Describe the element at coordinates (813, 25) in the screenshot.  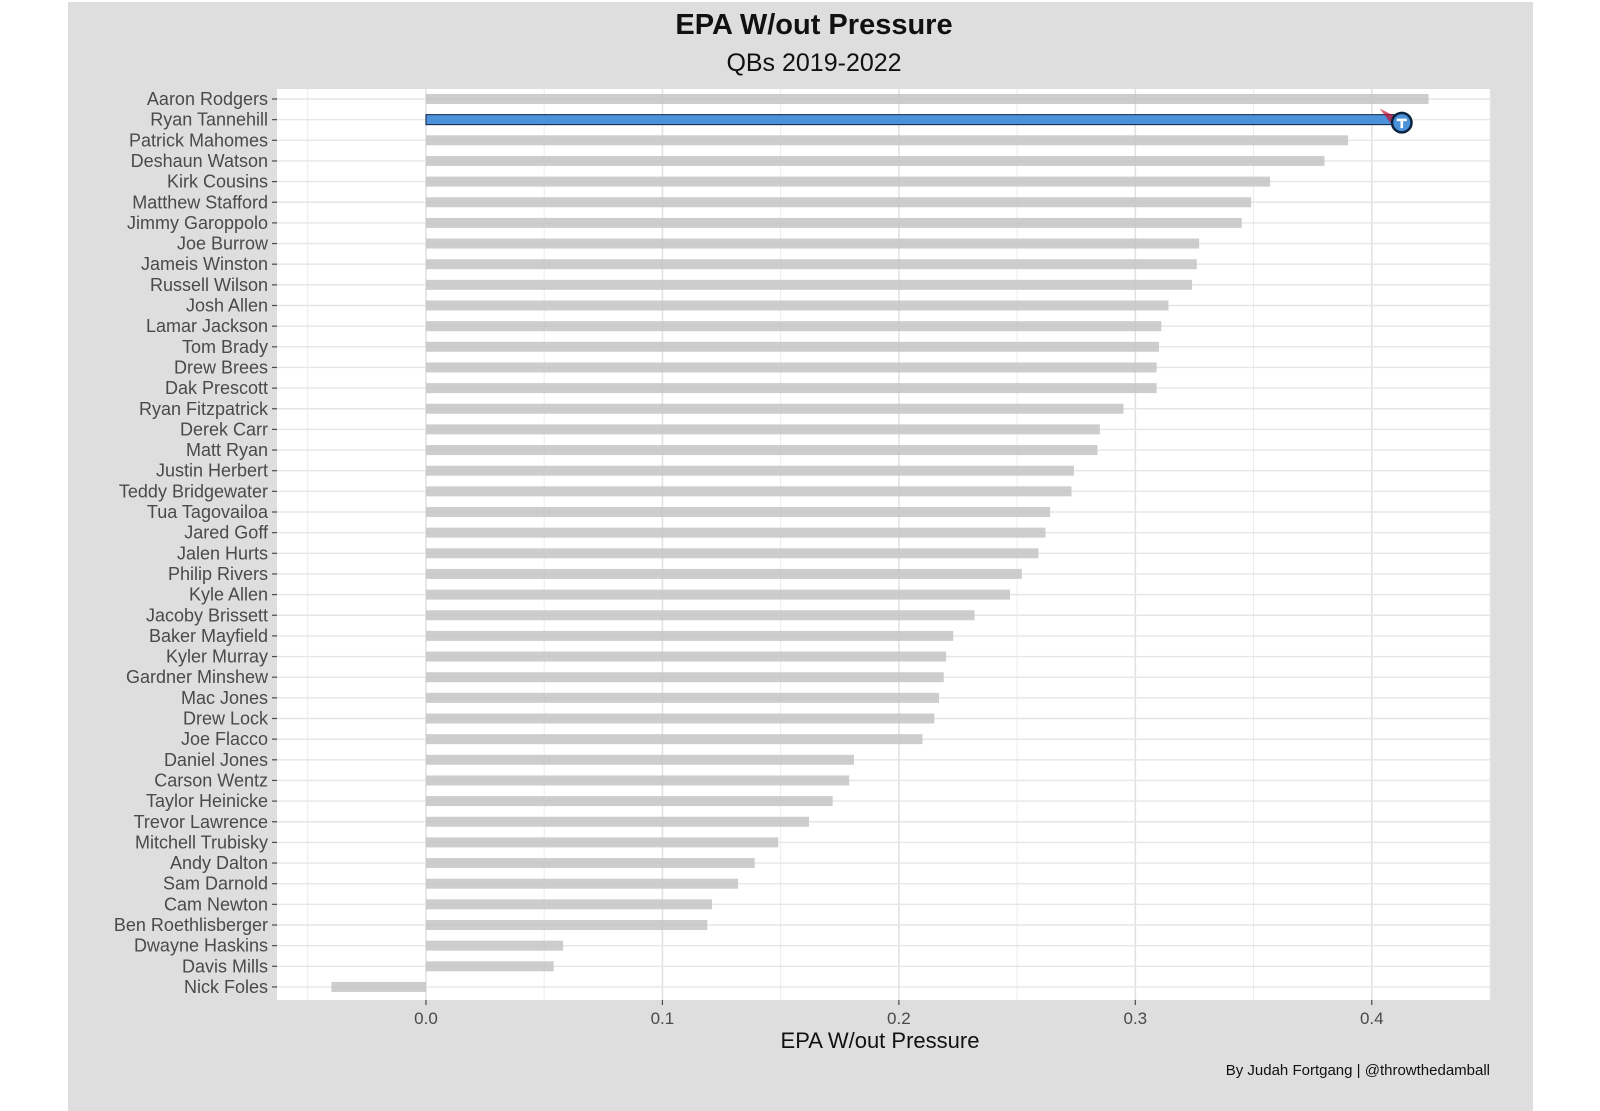
I see `chart-title: EPA W/out Pressure` at that location.